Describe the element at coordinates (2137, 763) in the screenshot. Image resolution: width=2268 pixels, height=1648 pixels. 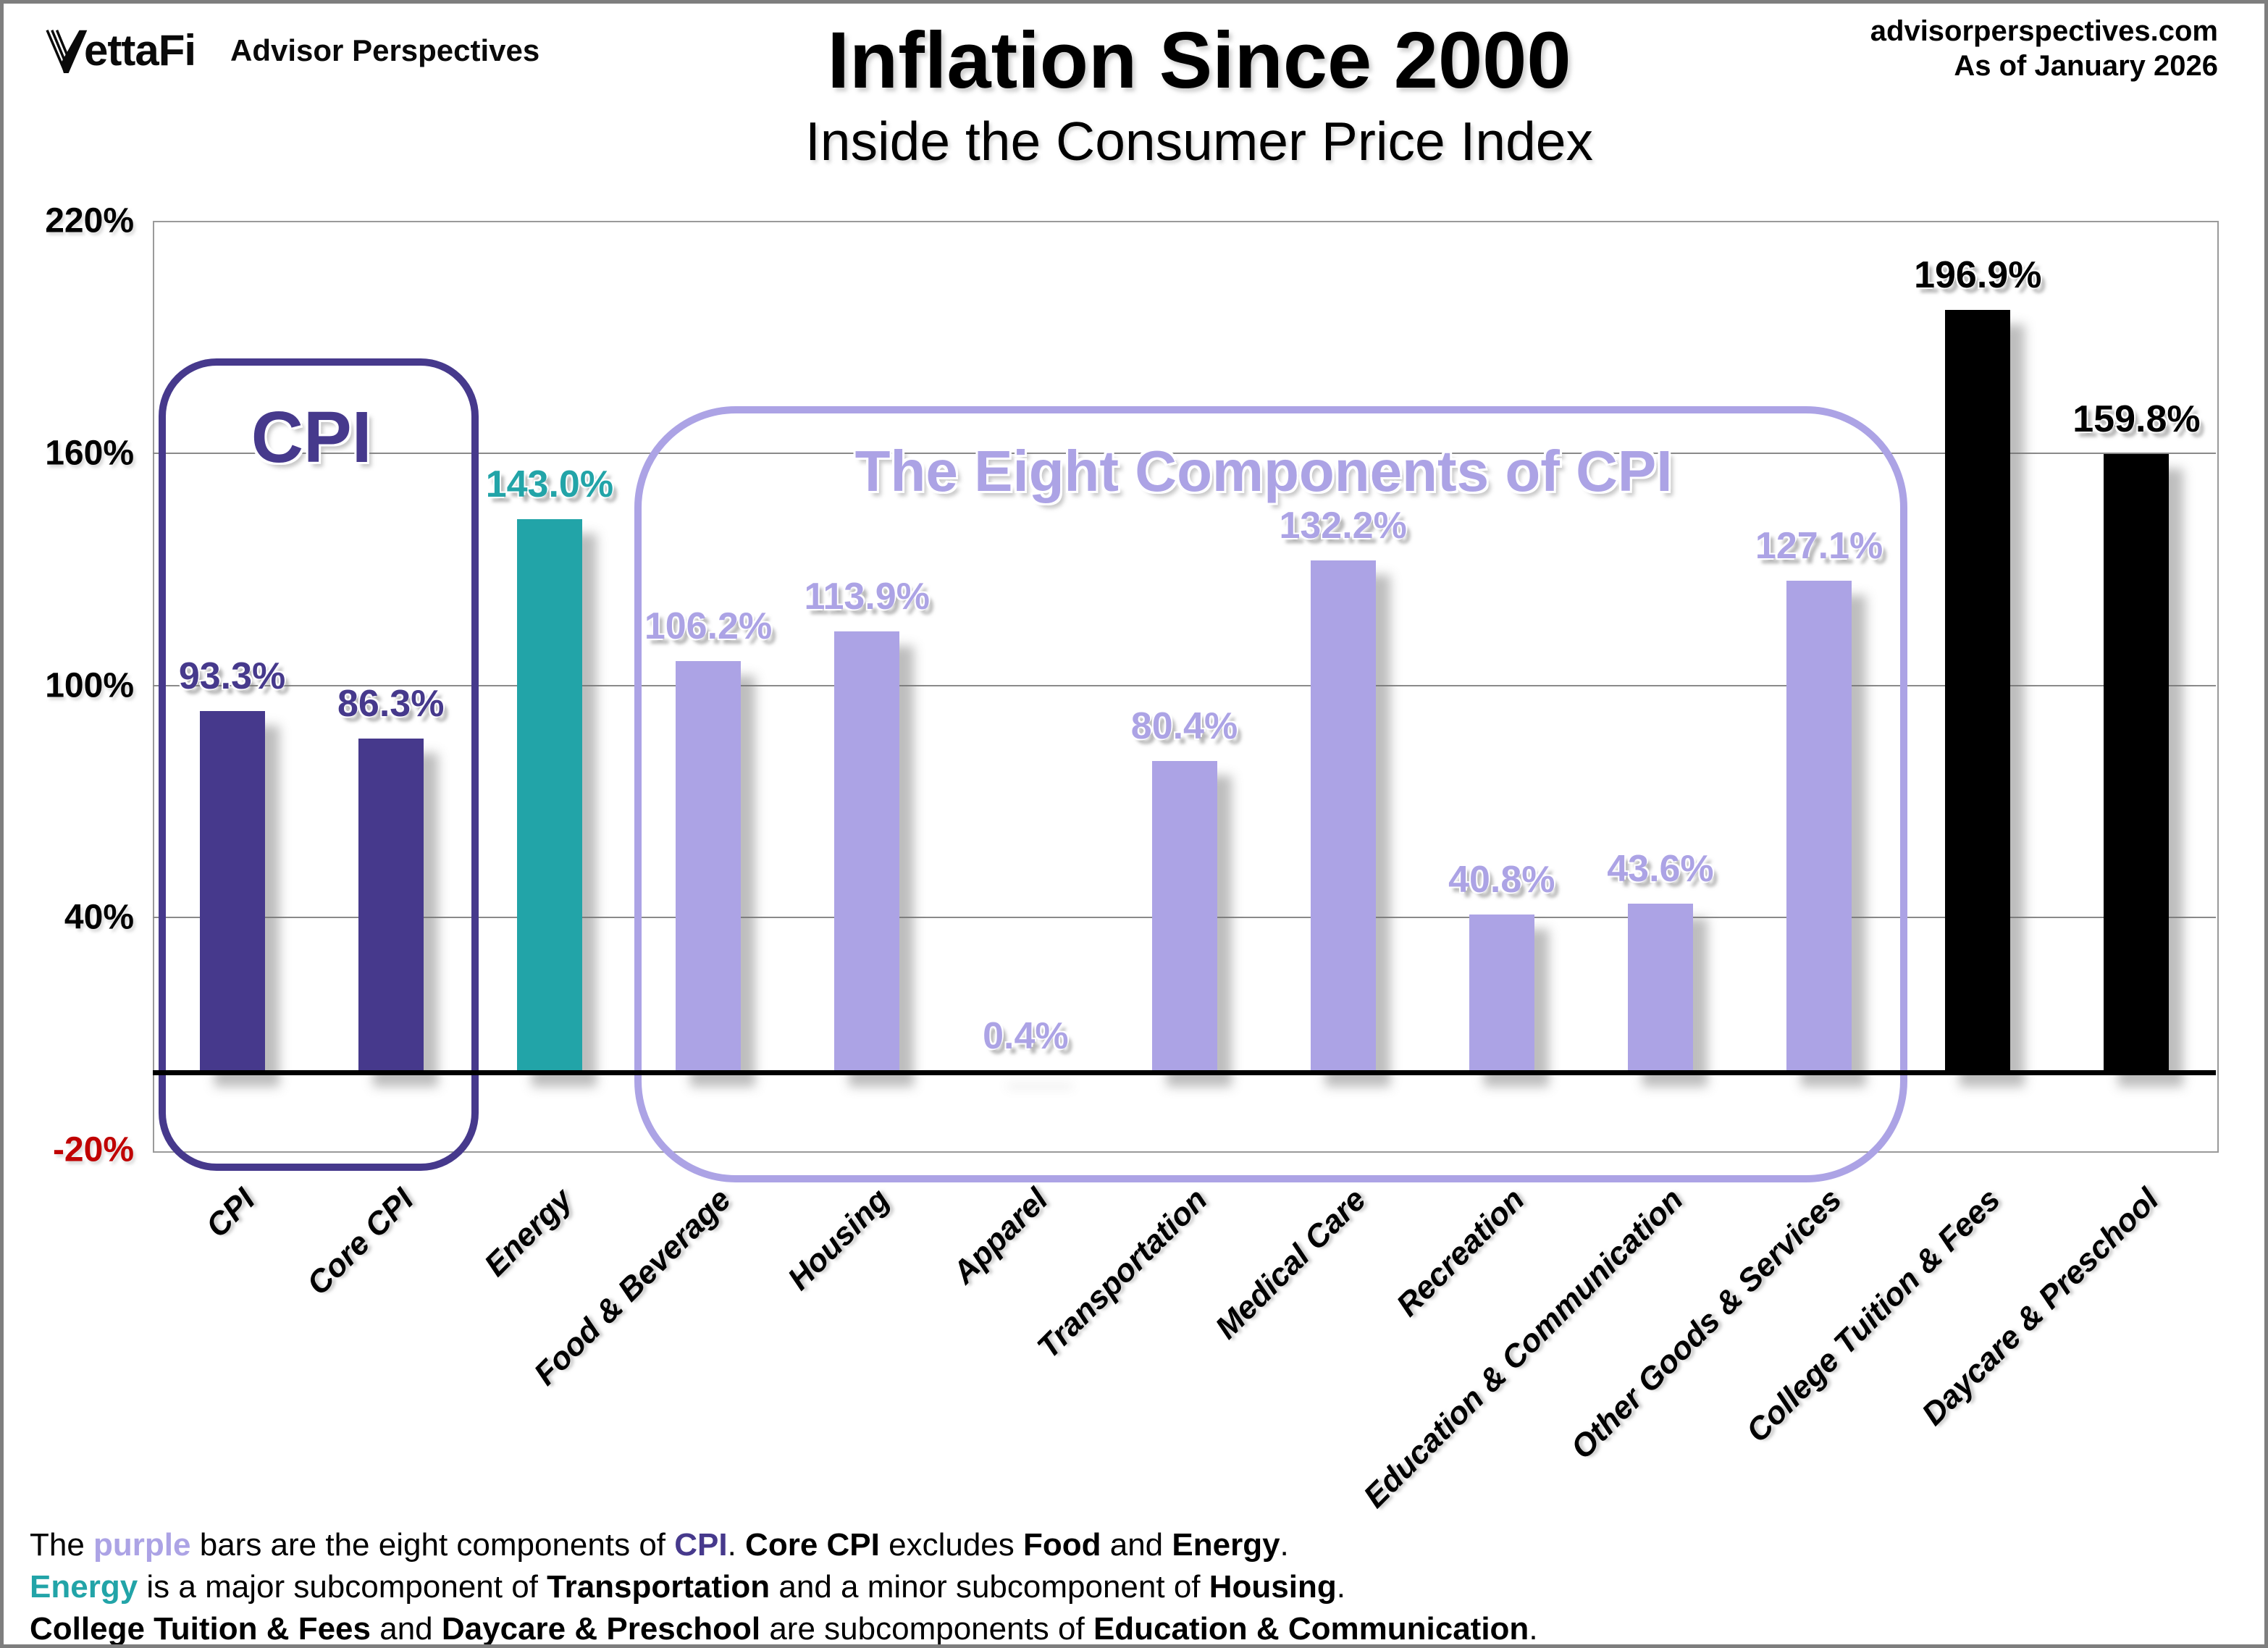
I see `bar-daycare-preschool` at that location.